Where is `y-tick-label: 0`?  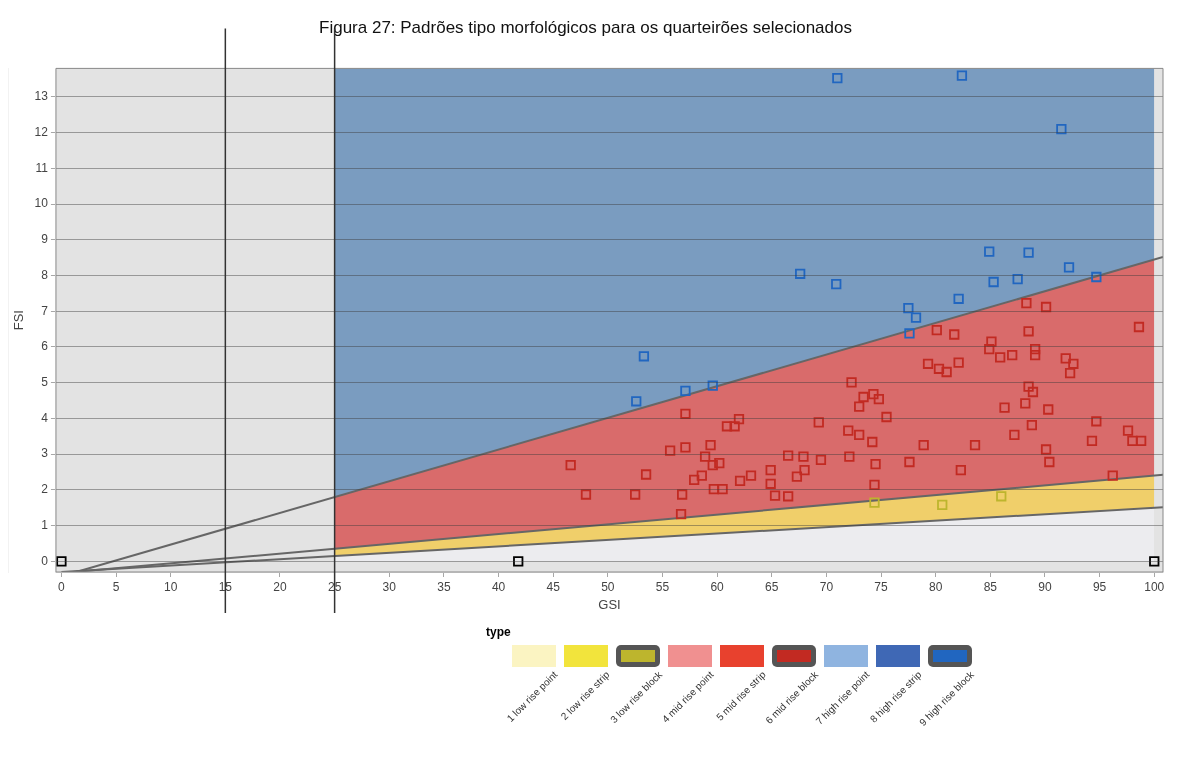 y-tick-label: 0 is located at coordinates (45, 560).